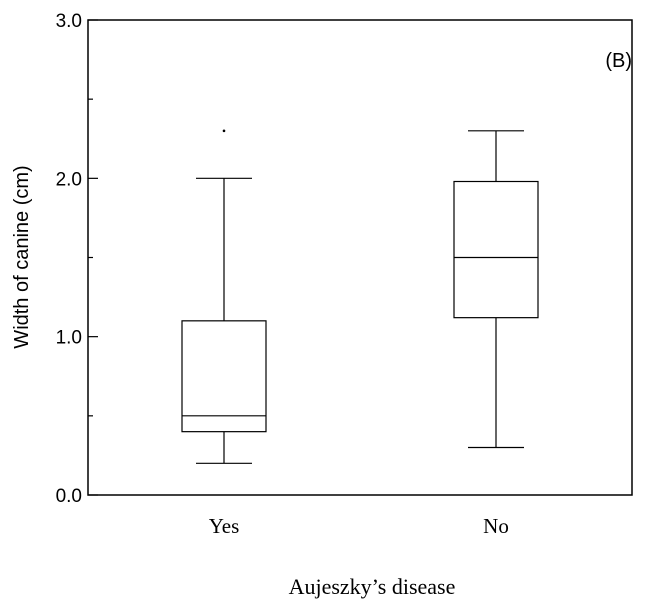 The image size is (649, 608). Describe the element at coordinates (618, 61) in the screenshot. I see `panel-label: (B)` at that location.